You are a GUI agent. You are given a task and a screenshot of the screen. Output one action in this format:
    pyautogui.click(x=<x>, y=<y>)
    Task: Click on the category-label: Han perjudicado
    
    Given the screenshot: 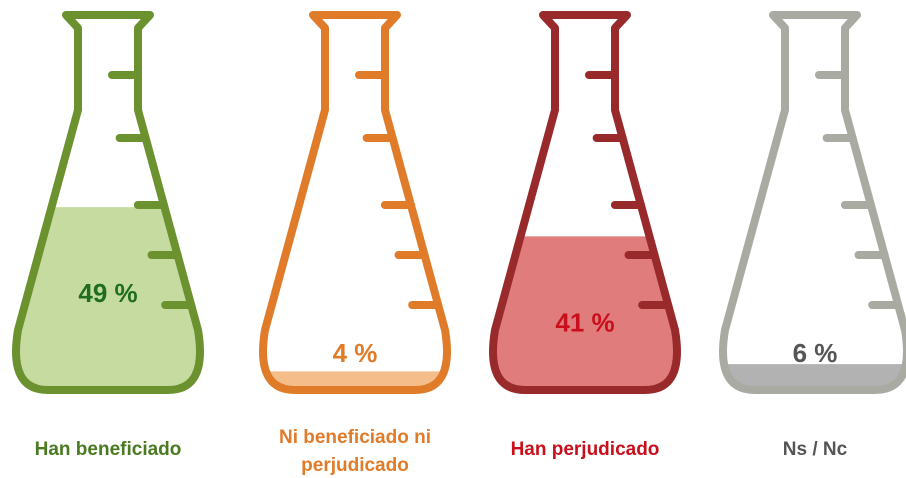 What is the action you would take?
    pyautogui.click(x=585, y=449)
    